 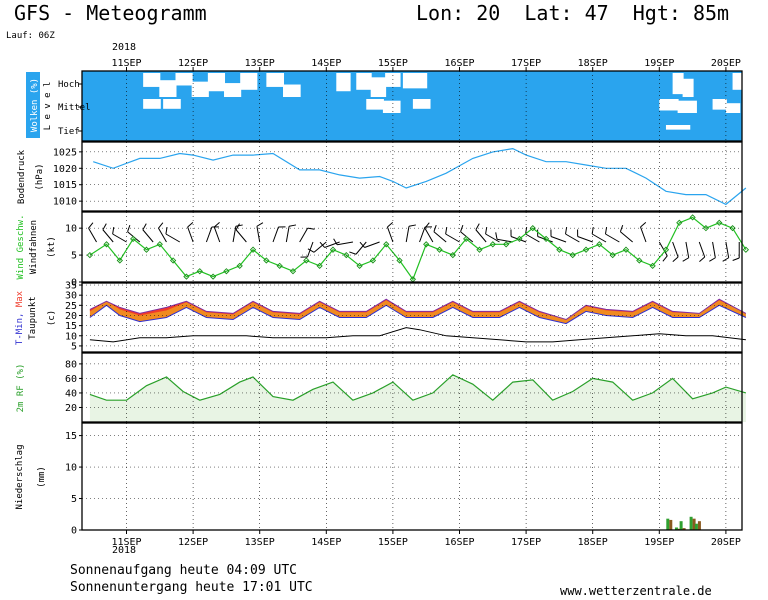 What do you see at coordinates (30, 36) in the screenshot?
I see `run-label: Lauf: 06Z` at bounding box center [30, 36].